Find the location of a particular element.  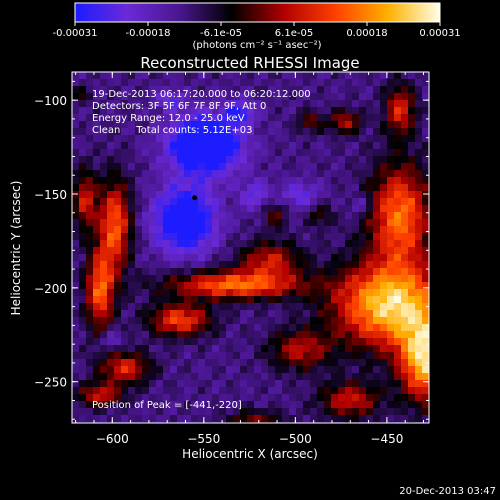

x-axis-label: Heliocentric X (arcsec) is located at coordinates (250, 454).